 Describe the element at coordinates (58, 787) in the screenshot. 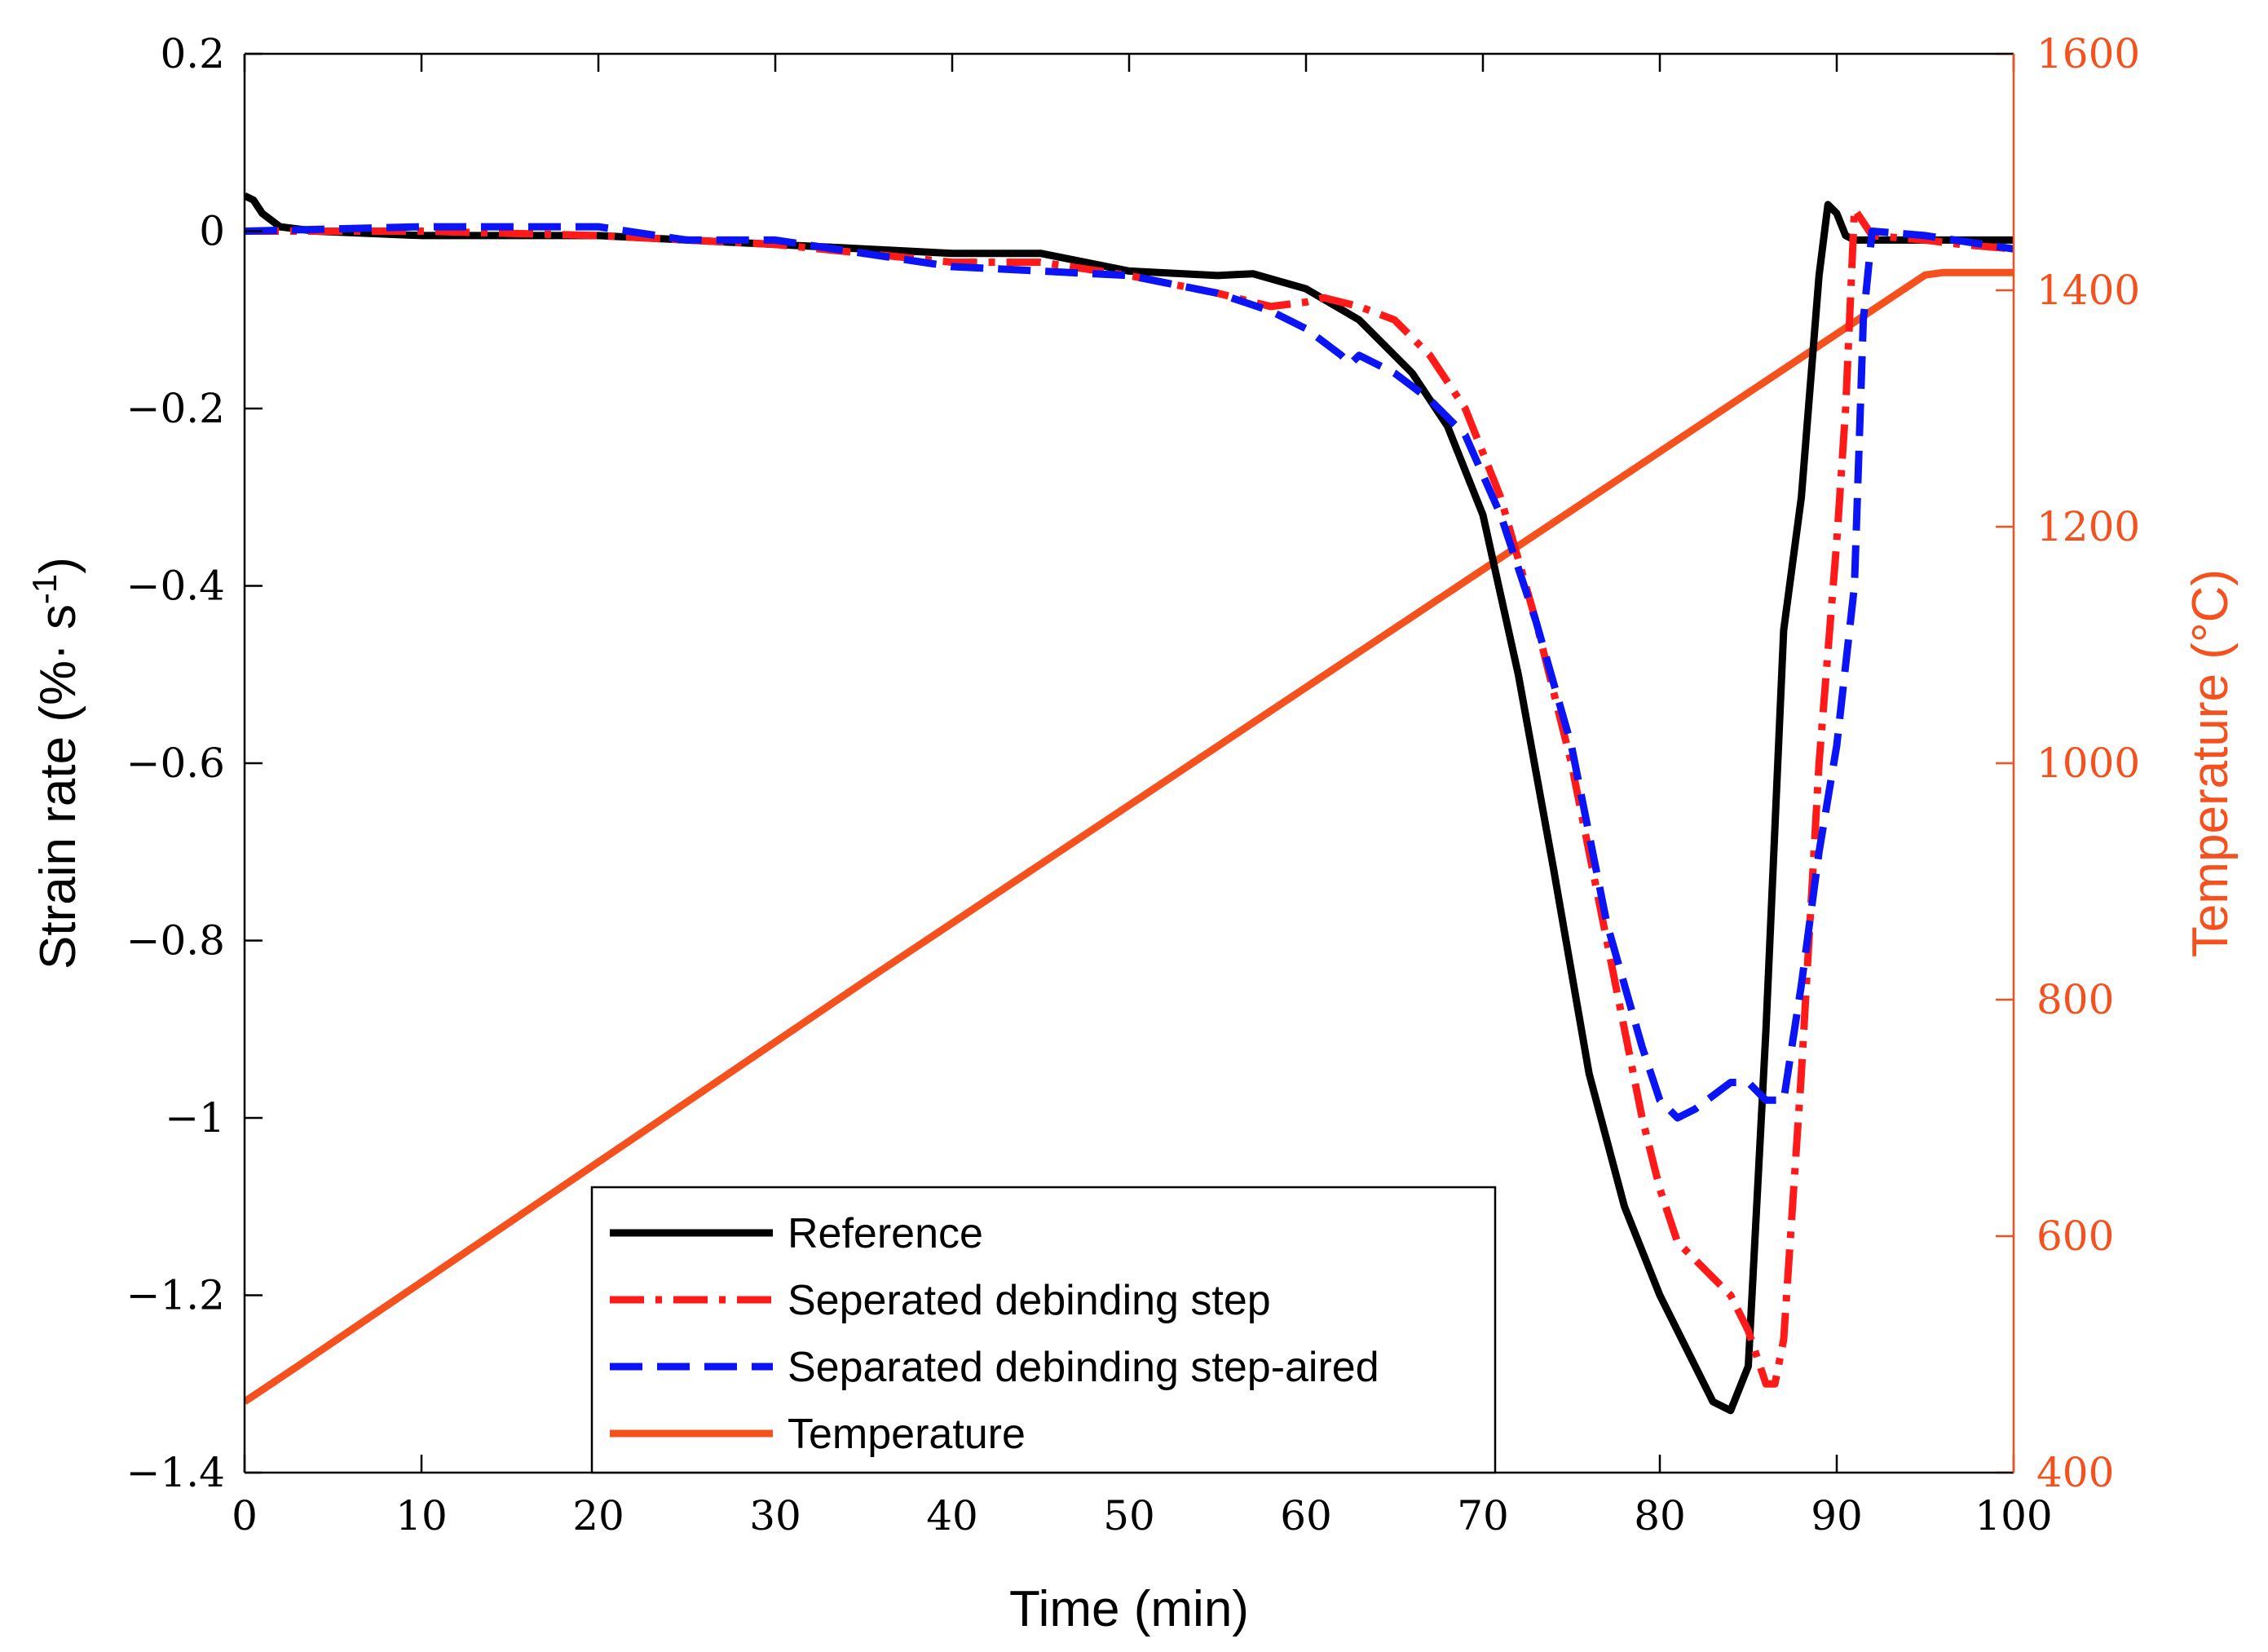

I see `left-y-axis-title-main: Strain rate (%· s` at that location.